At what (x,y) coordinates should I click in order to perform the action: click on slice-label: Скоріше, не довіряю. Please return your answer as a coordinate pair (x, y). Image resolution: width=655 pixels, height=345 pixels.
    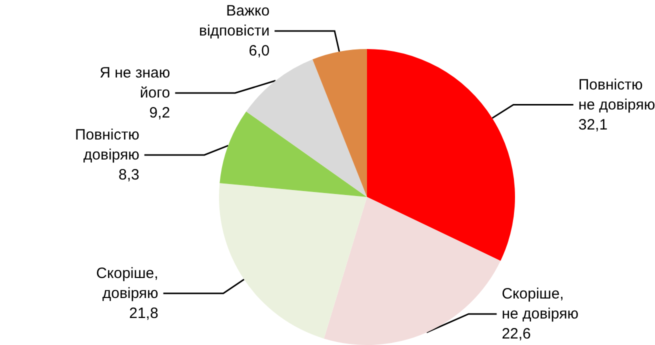
    Looking at the image, I should click on (540, 304).